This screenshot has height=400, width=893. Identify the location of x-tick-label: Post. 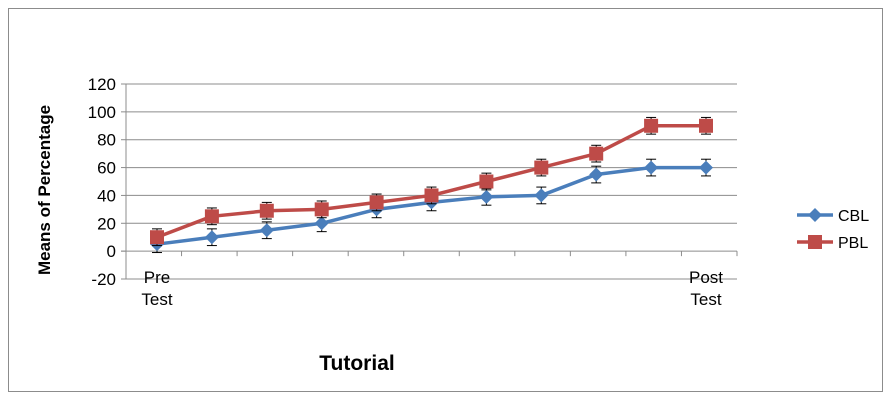
(706, 277).